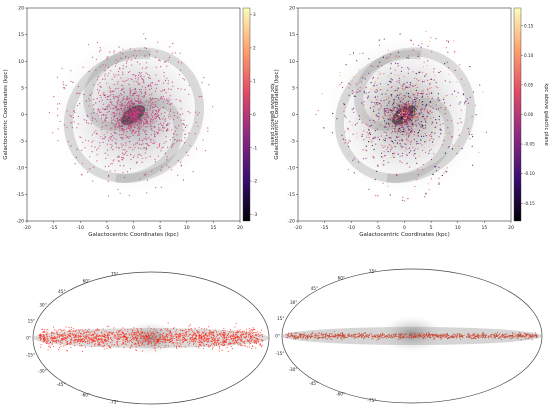 Image resolution: width=550 pixels, height=413 pixels. I want to click on y-tick-label: -15, so click(291, 195).